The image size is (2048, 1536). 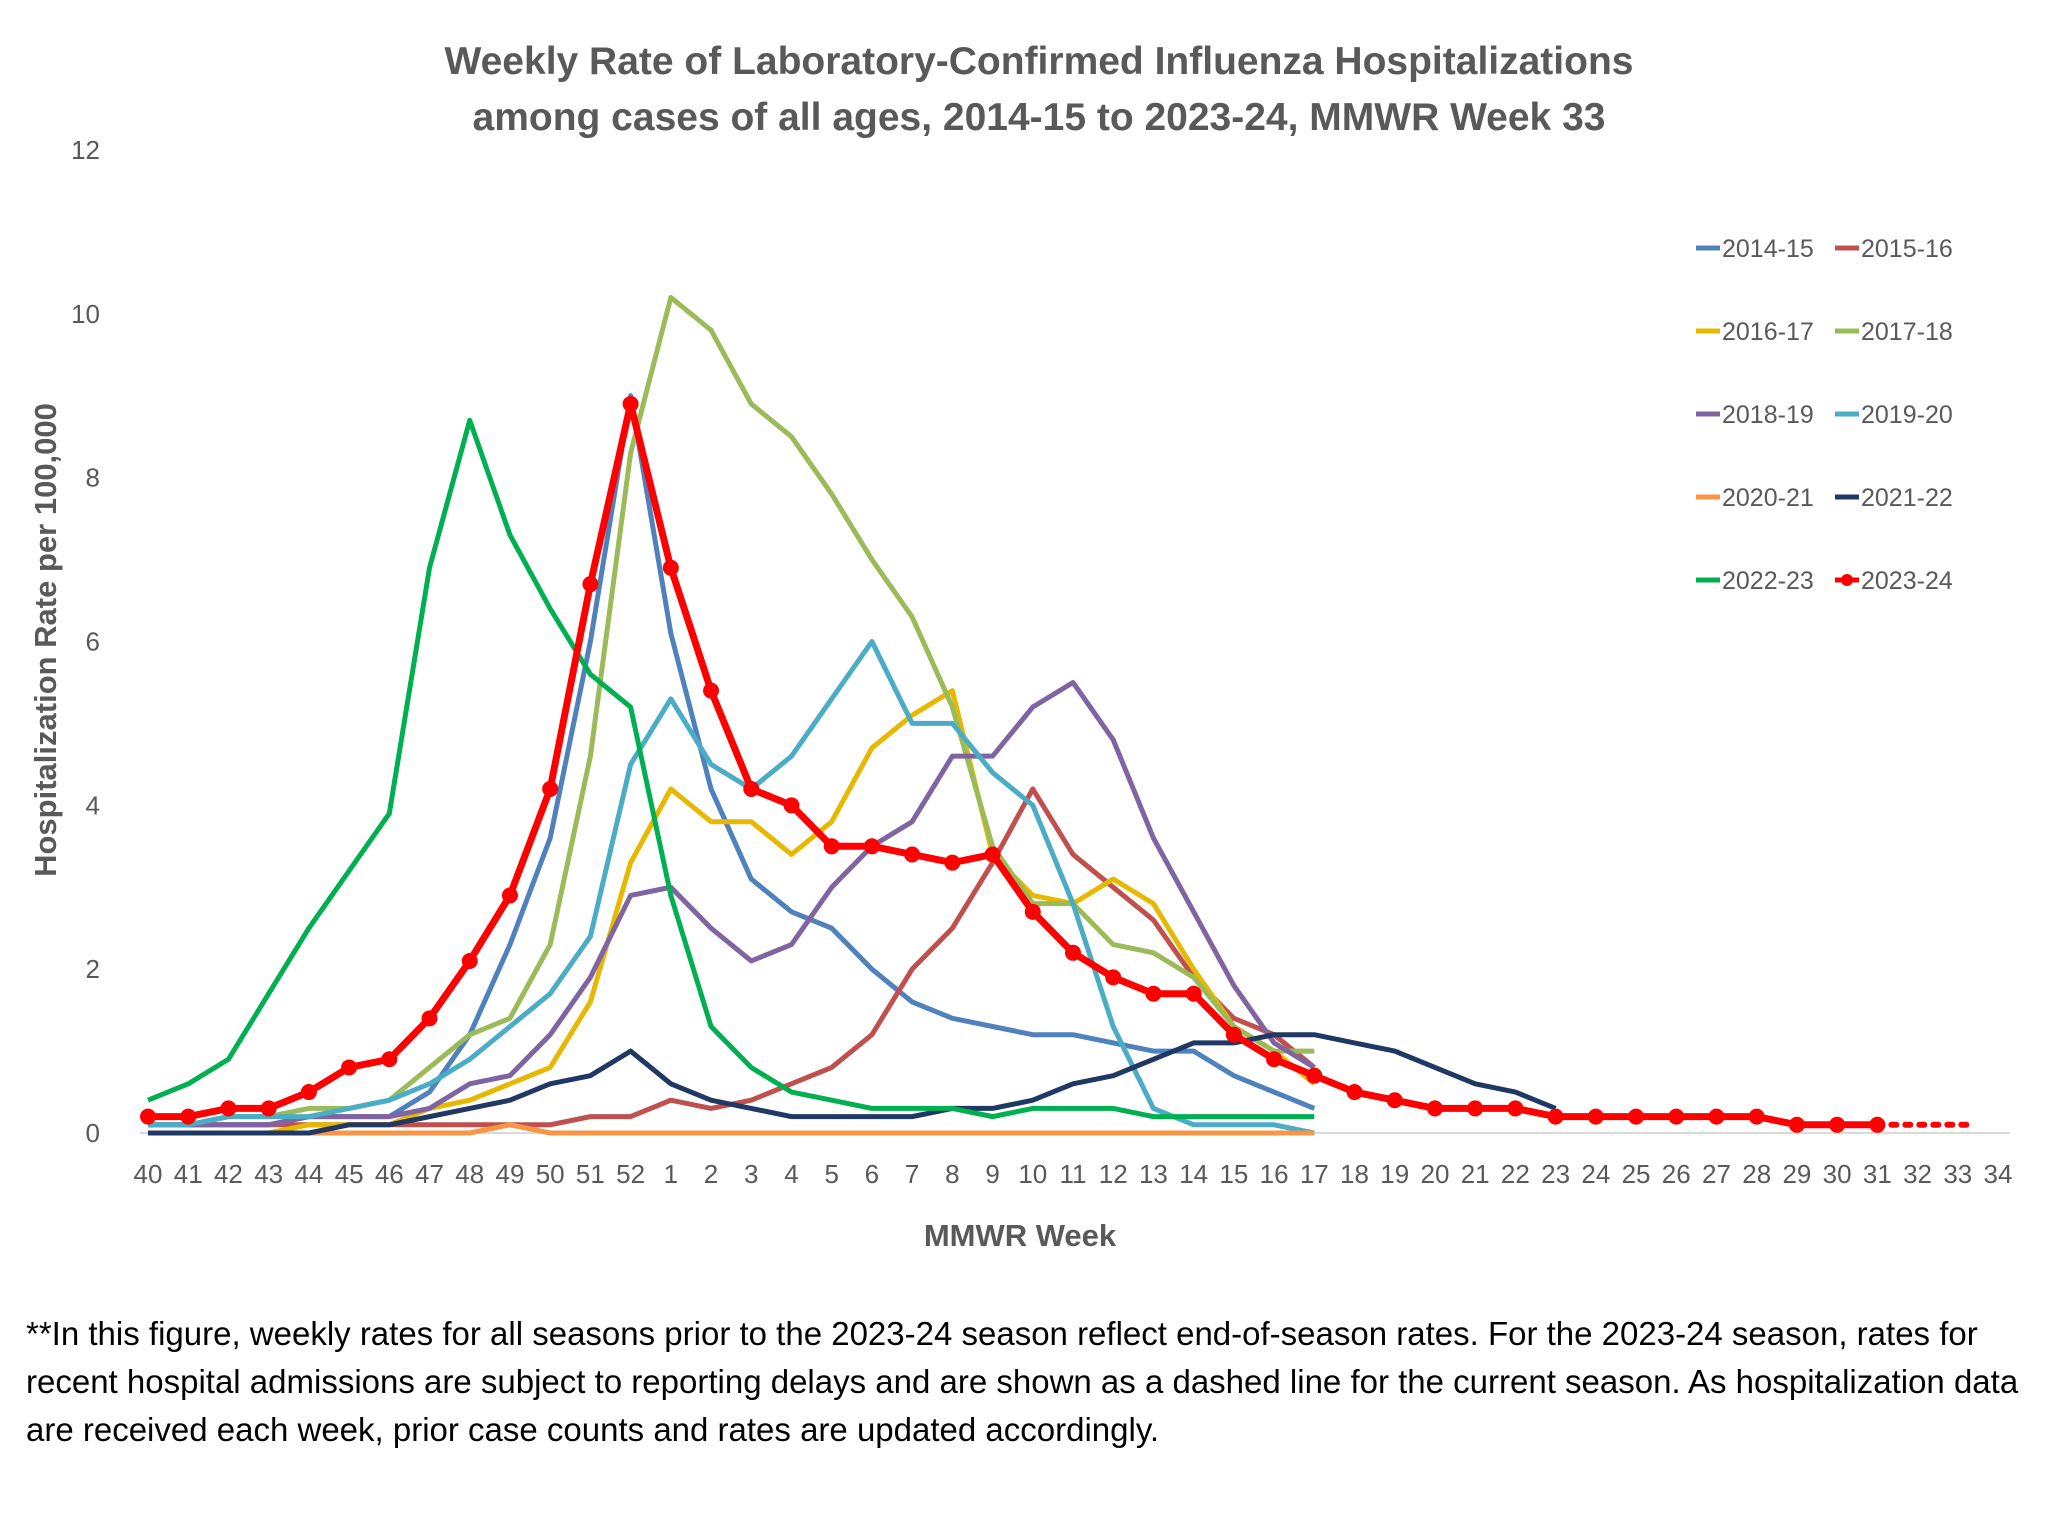 What do you see at coordinates (550, 1174) in the screenshot?
I see `x-tick-label: 50` at bounding box center [550, 1174].